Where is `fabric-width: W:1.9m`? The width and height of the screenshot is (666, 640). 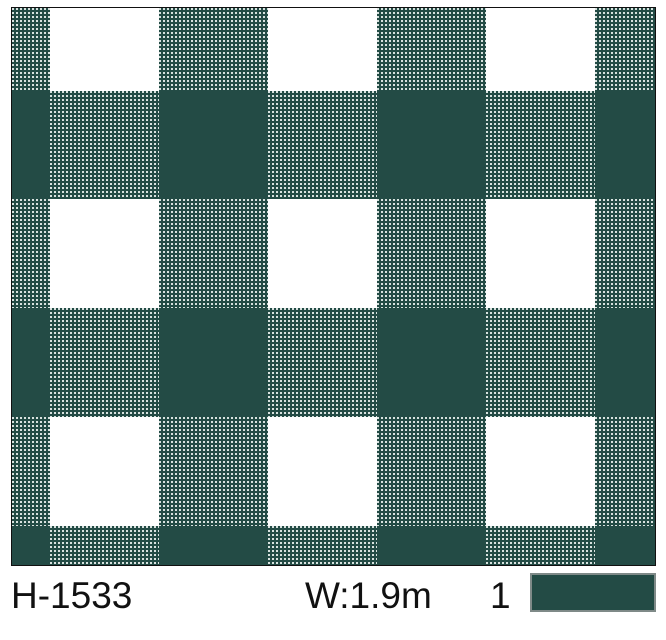 fabric-width: W:1.9m is located at coordinates (368, 595).